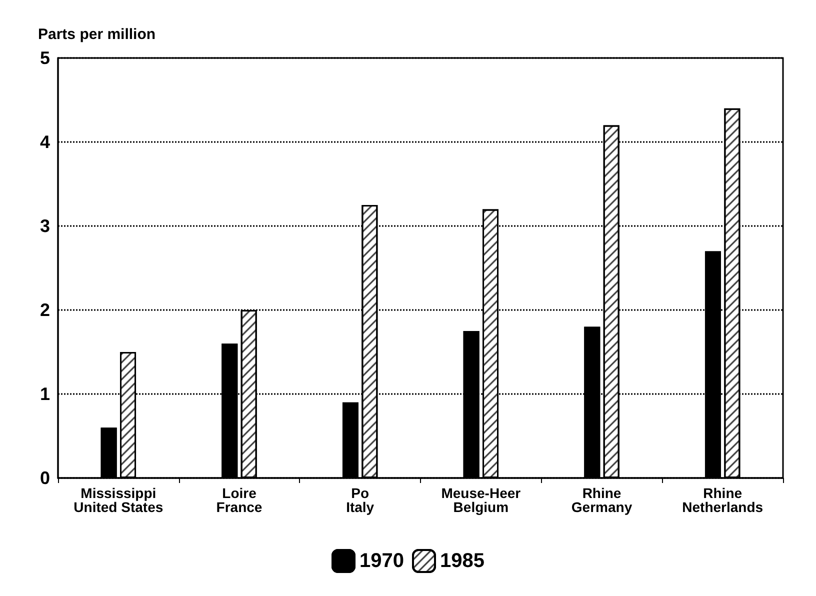 The width and height of the screenshot is (816, 596). What do you see at coordinates (239, 500) in the screenshot?
I see `x-tick-label: Loire France` at bounding box center [239, 500].